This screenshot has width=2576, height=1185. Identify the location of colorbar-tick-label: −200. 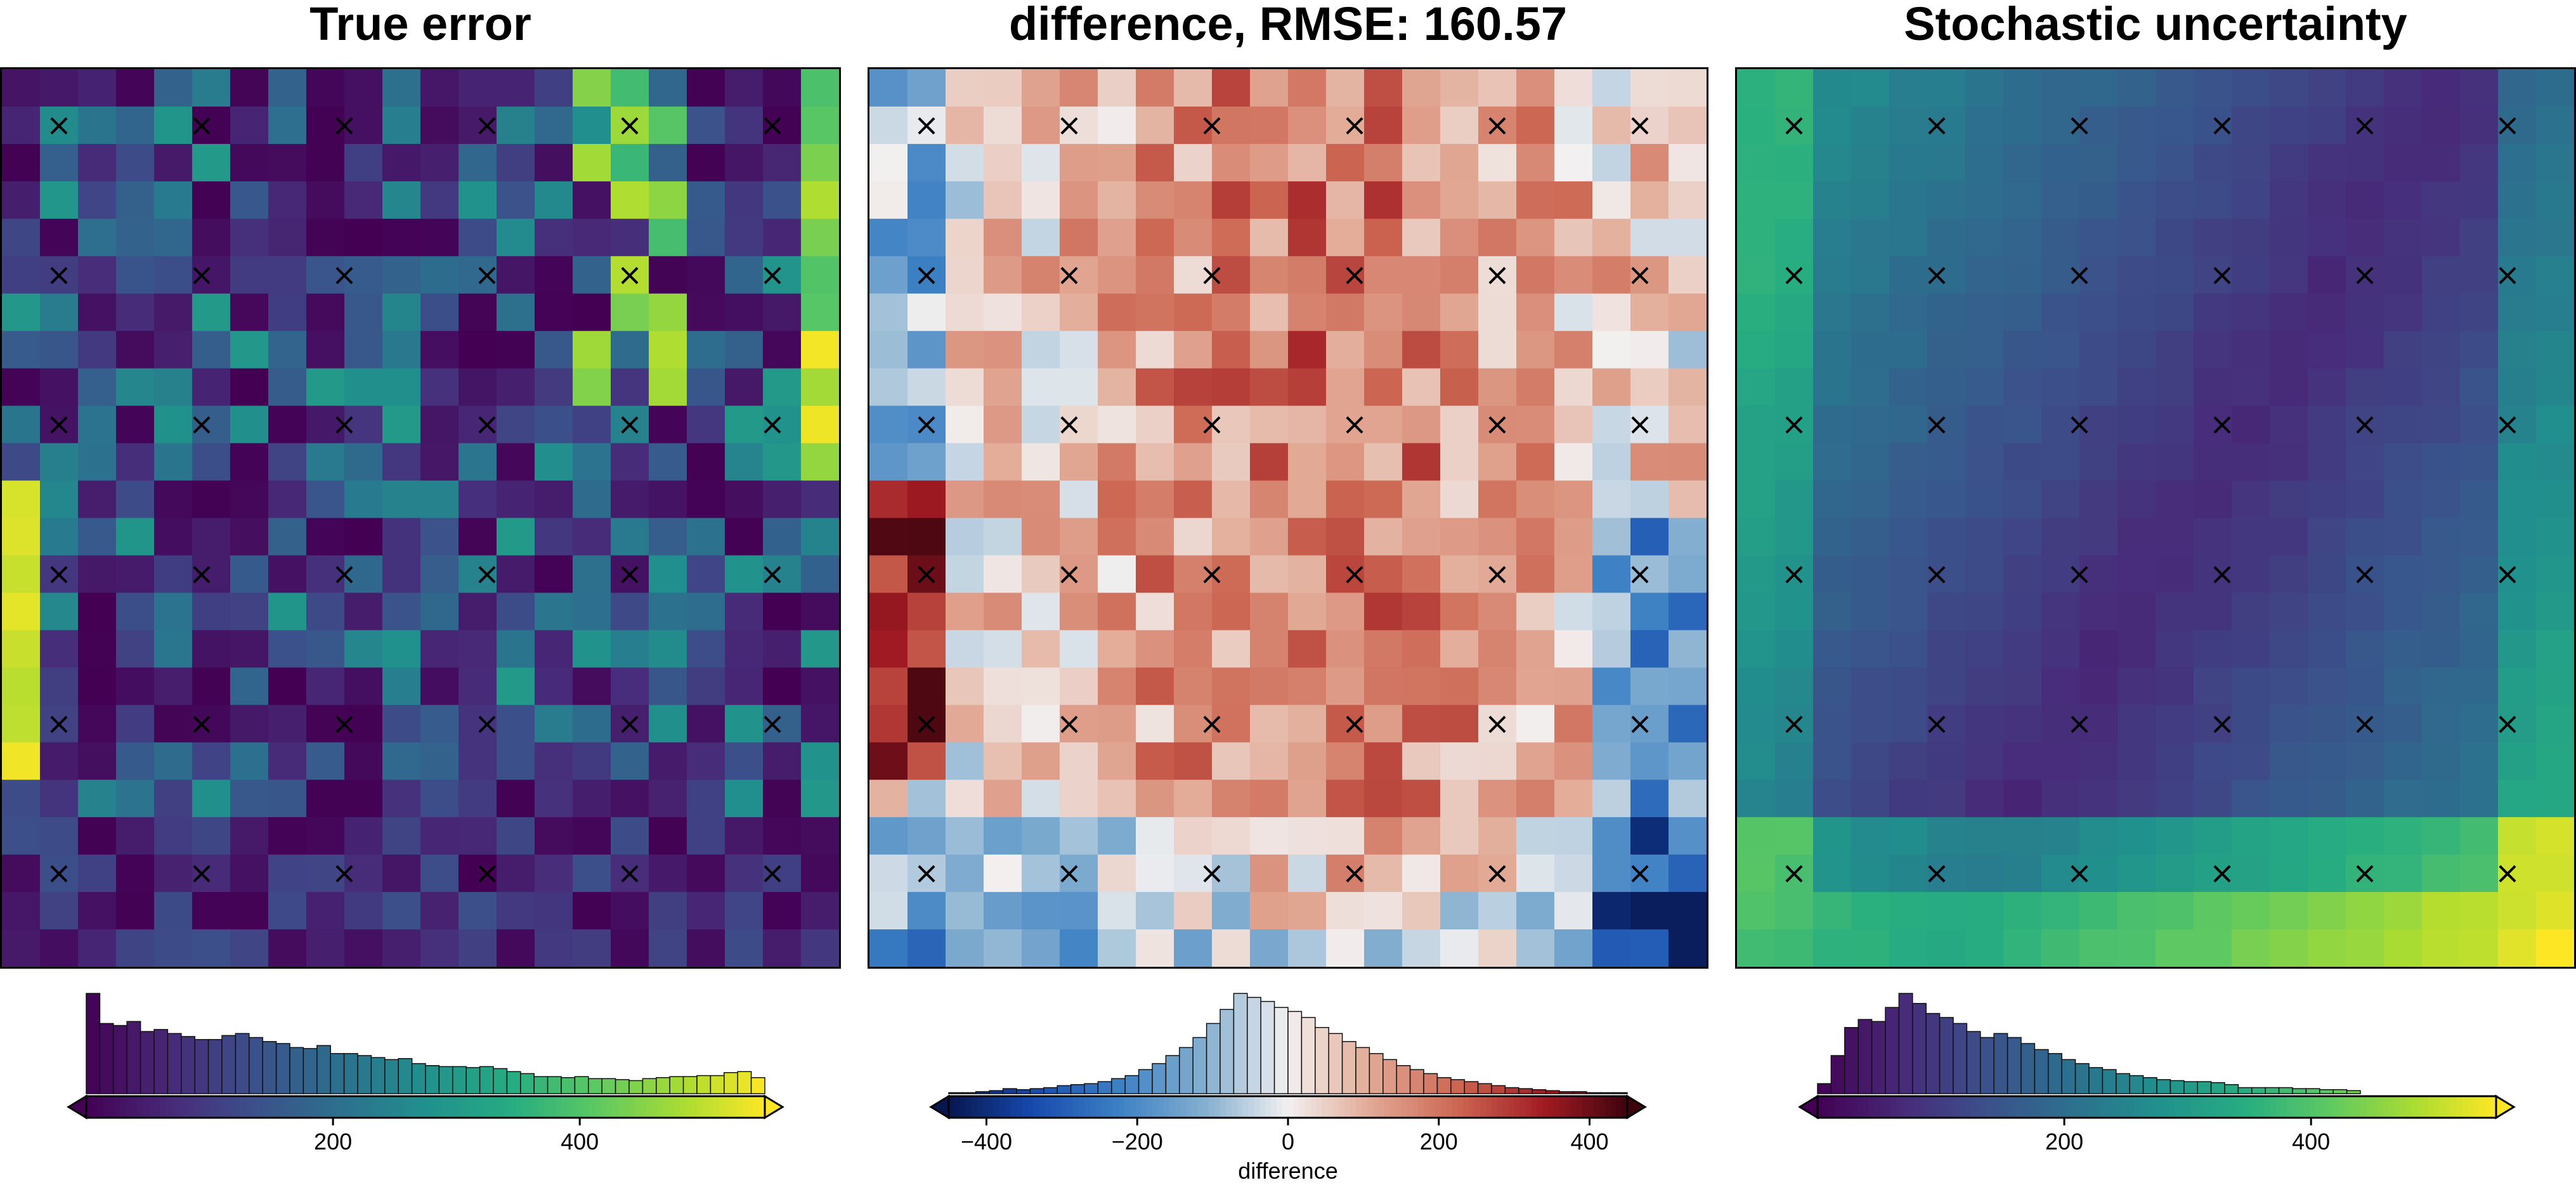
(1138, 1142).